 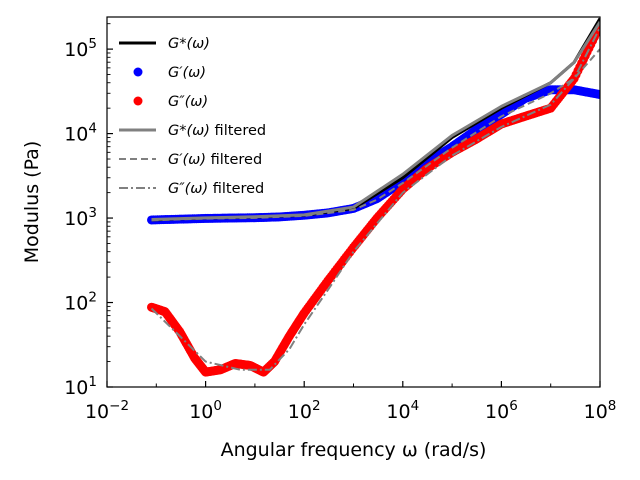 I want to click on legend-label: G*(ω), so click(x=189, y=44).